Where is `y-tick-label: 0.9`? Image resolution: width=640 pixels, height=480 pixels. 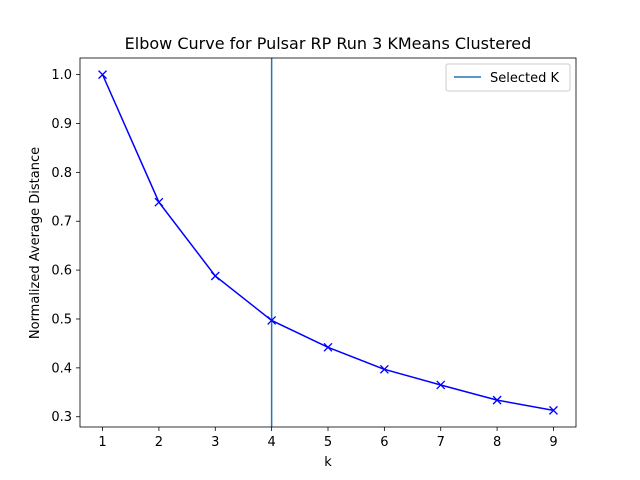 y-tick-label: 0.9 is located at coordinates (61, 124).